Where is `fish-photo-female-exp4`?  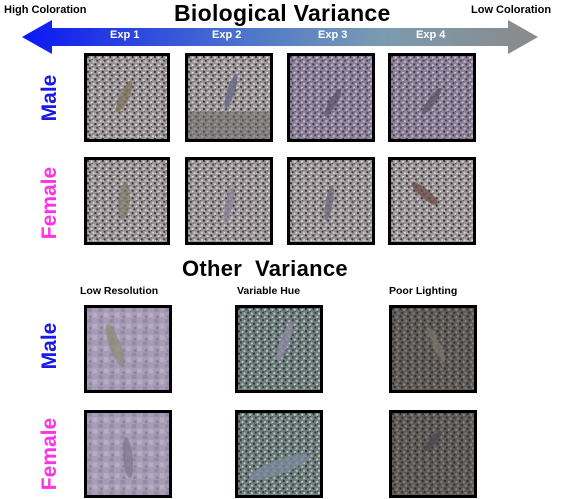
fish-photo-female-exp4 is located at coordinates (432, 201).